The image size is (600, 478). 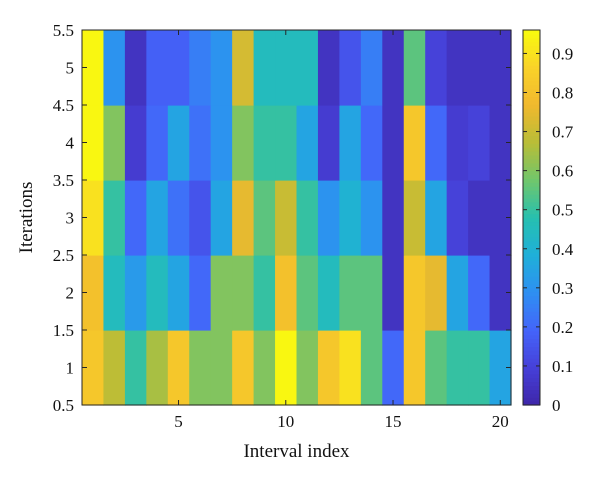 I want to click on y-tick-label: 1.5, so click(x=63, y=330).